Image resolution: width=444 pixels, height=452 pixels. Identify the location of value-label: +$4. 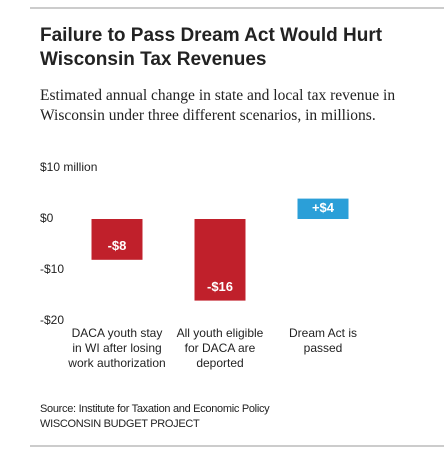
(323, 207).